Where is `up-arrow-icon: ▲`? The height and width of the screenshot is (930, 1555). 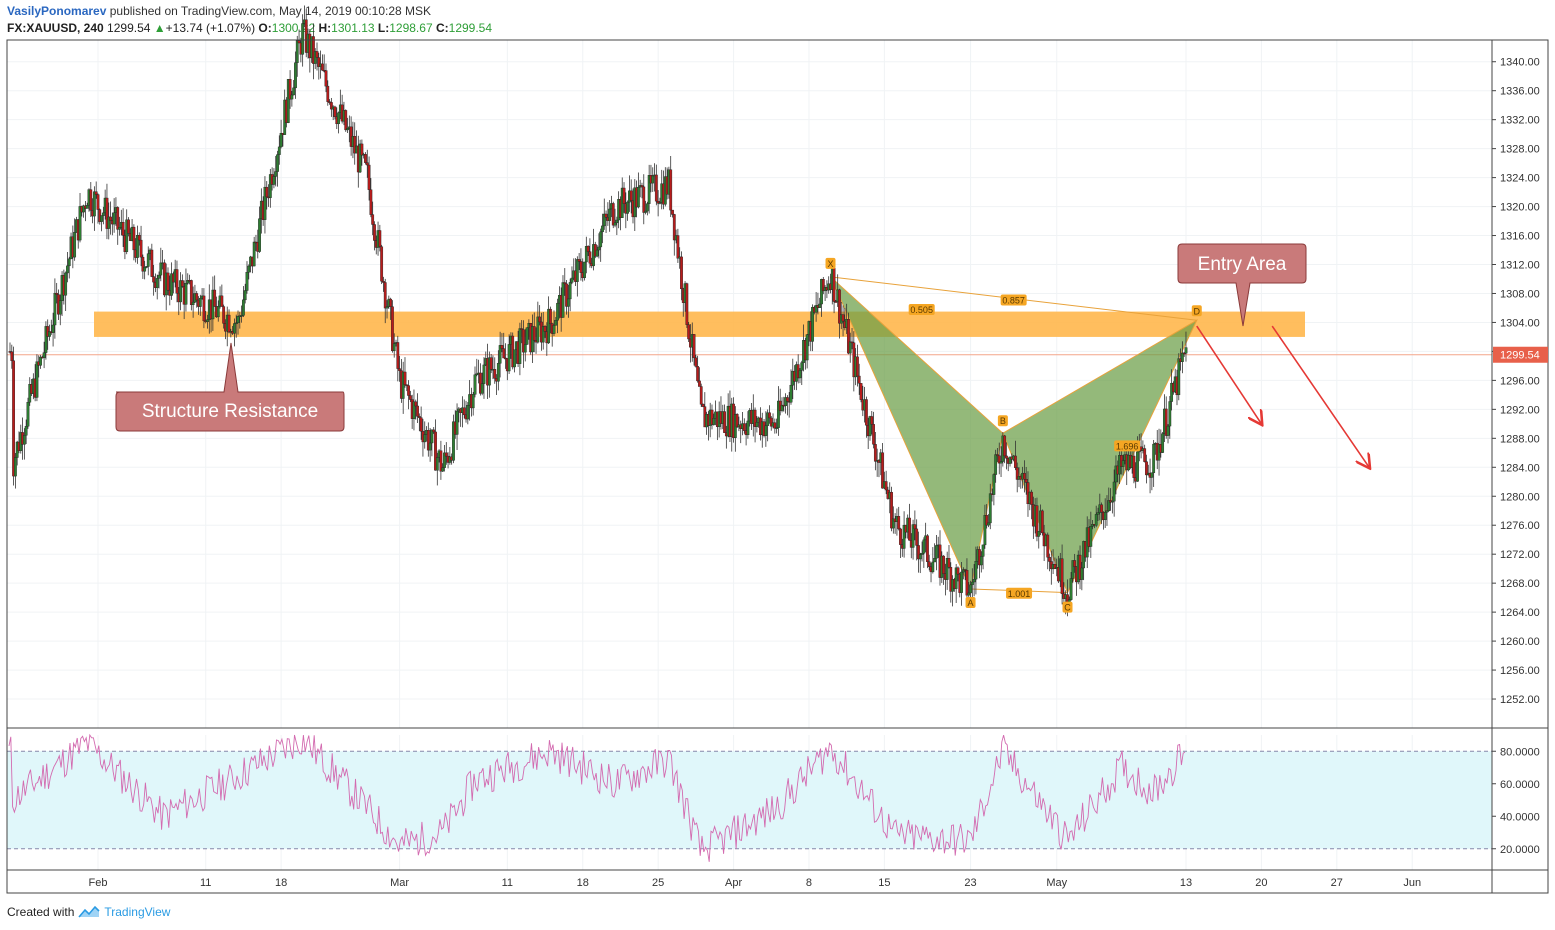
up-arrow-icon: ▲ is located at coordinates (159, 28).